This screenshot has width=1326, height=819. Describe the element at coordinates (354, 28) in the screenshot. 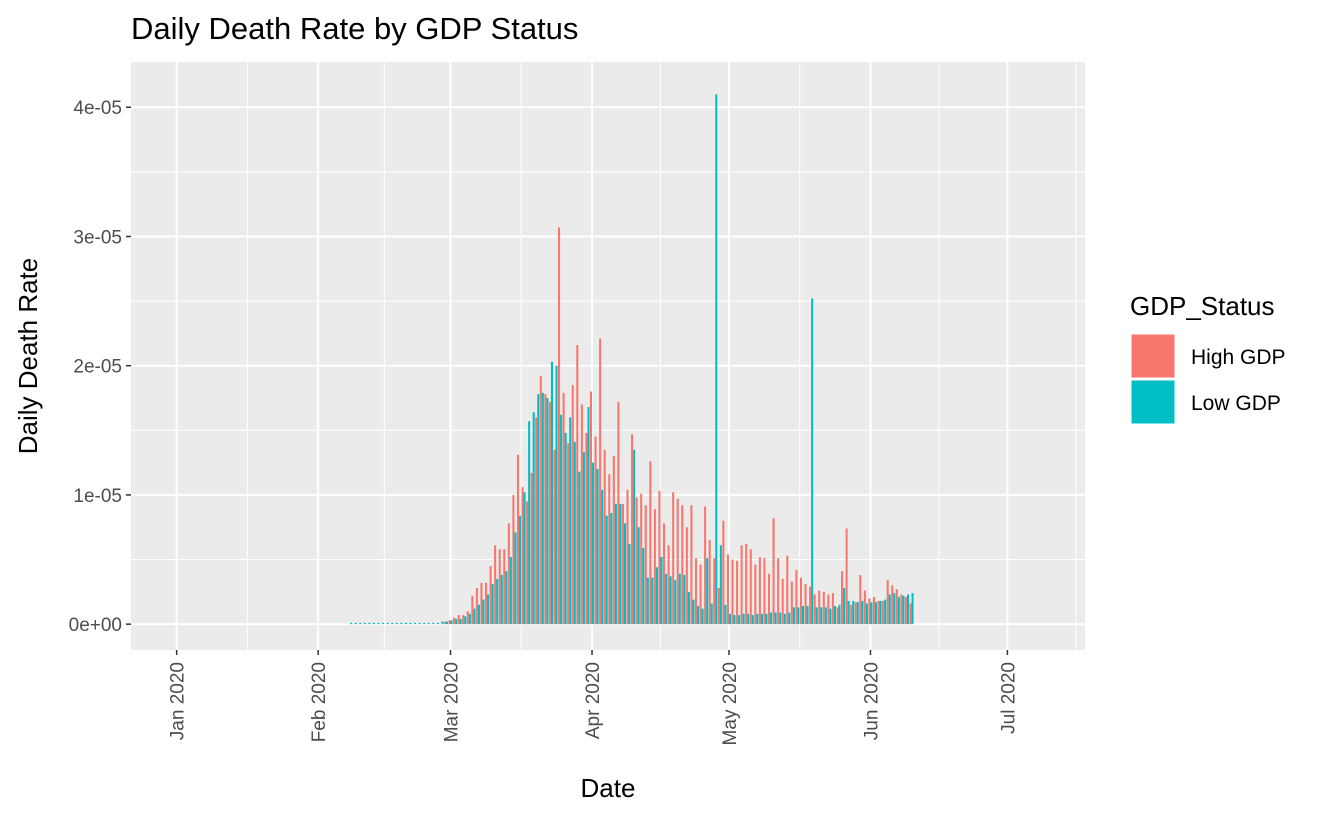

I see `chart-title: Daily Death Rate by GDP Status` at that location.